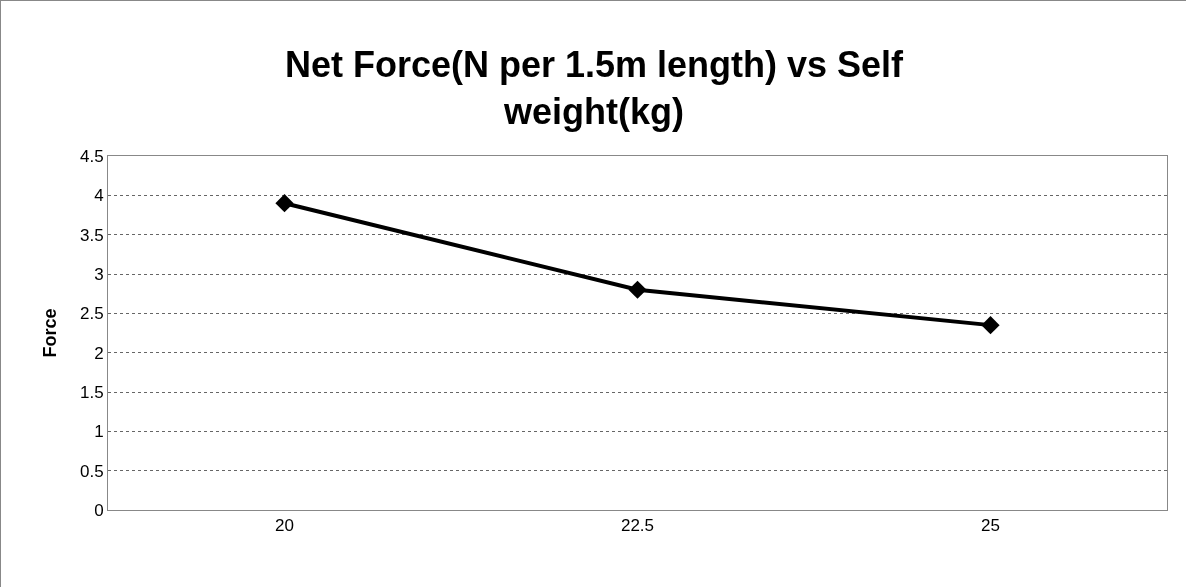 Image resolution: width=1186 pixels, height=587 pixels. What do you see at coordinates (594, 88) in the screenshot?
I see `chart-title: Net Force(N per 1.5m length) vs Self weight(kg)` at bounding box center [594, 88].